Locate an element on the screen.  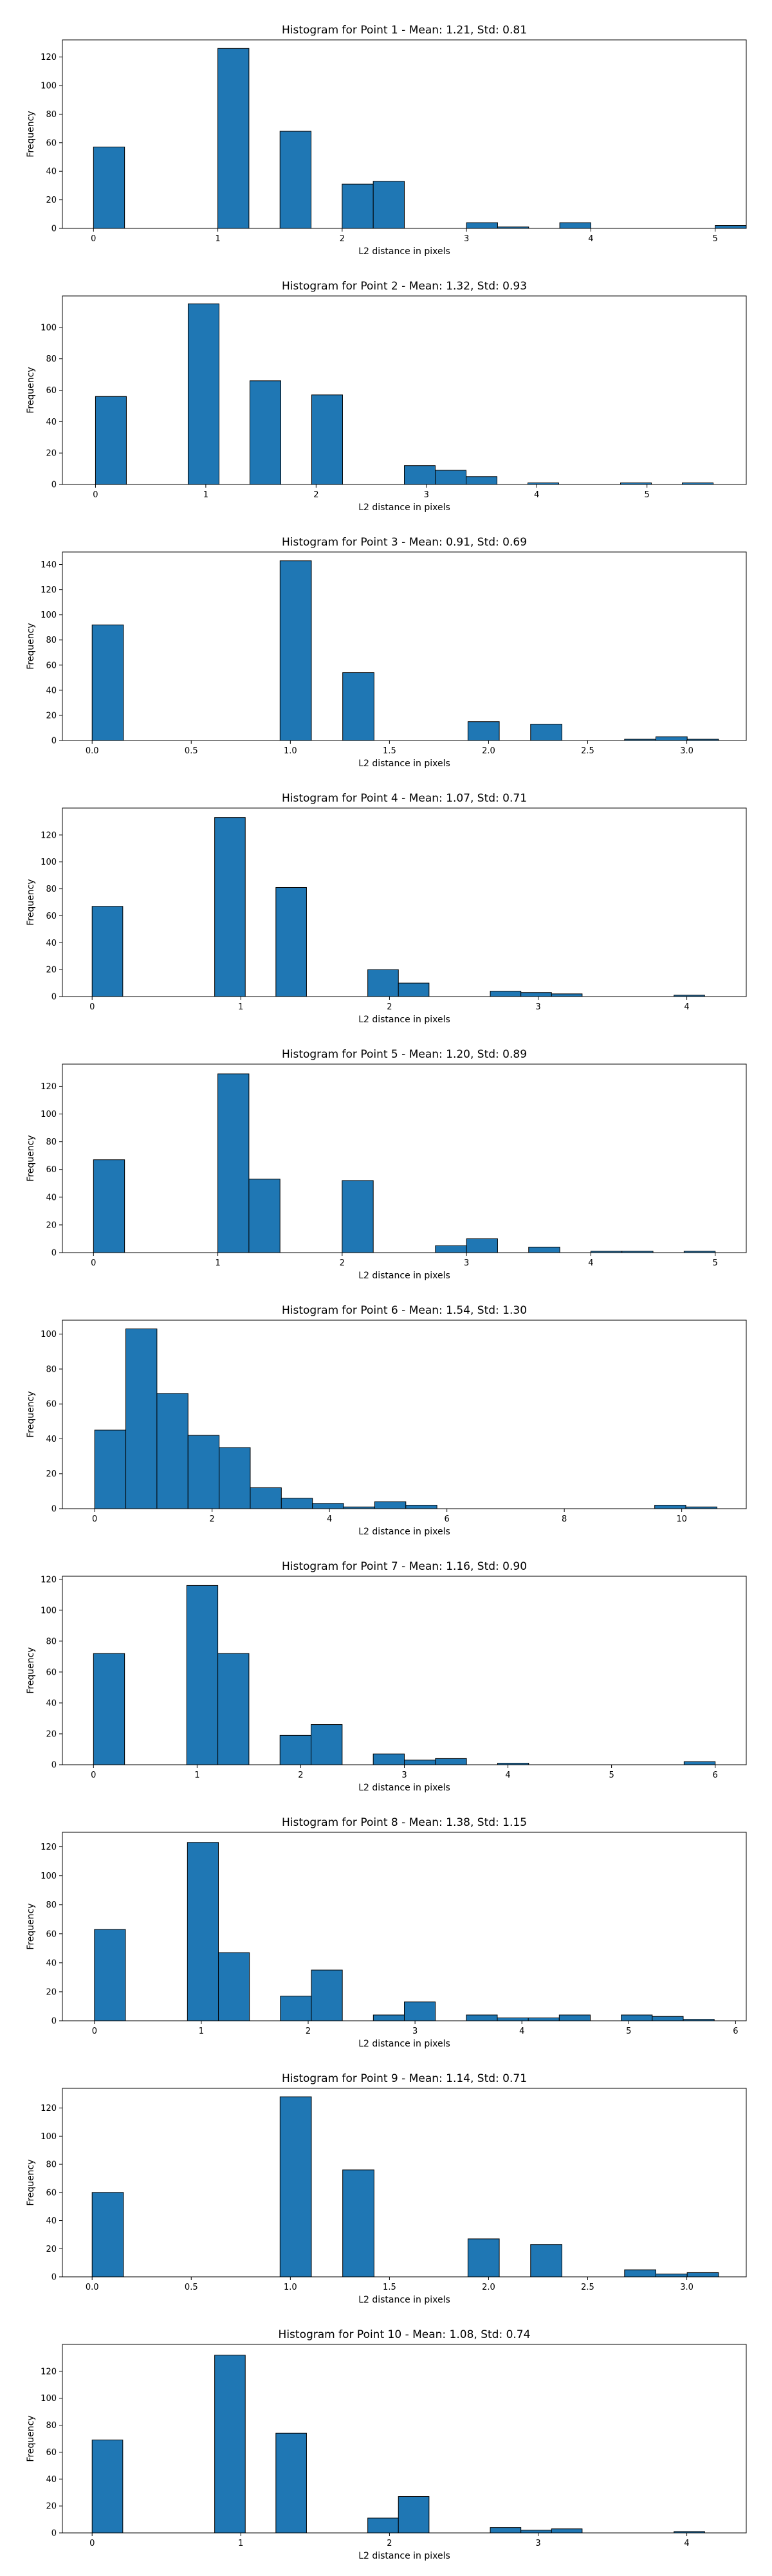
x-tick-label: 6 is located at coordinates (735, 2031).